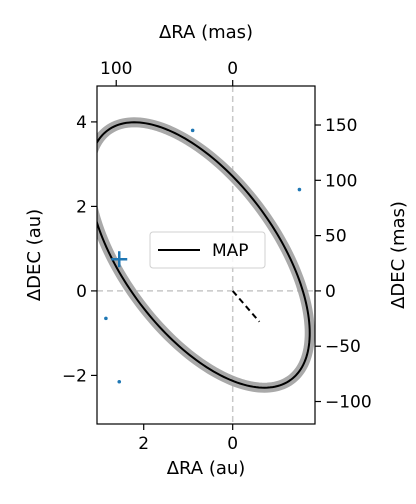  Describe the element at coordinates (232, 69) in the screenshot. I see `x-tick-label-top: 0` at that location.